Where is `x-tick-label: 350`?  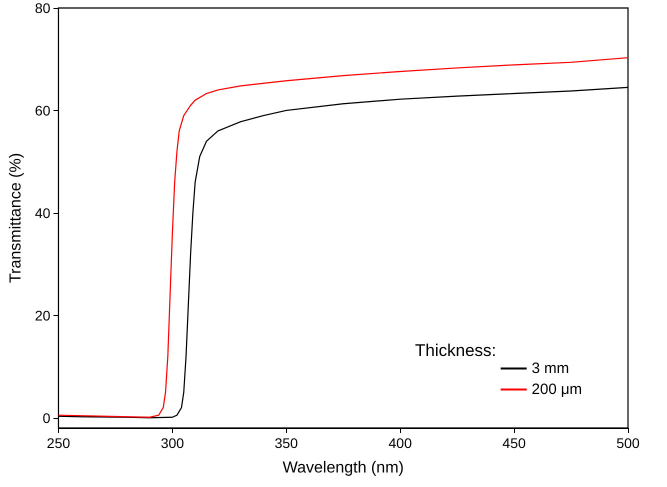 x-tick-label: 350 is located at coordinates (286, 443).